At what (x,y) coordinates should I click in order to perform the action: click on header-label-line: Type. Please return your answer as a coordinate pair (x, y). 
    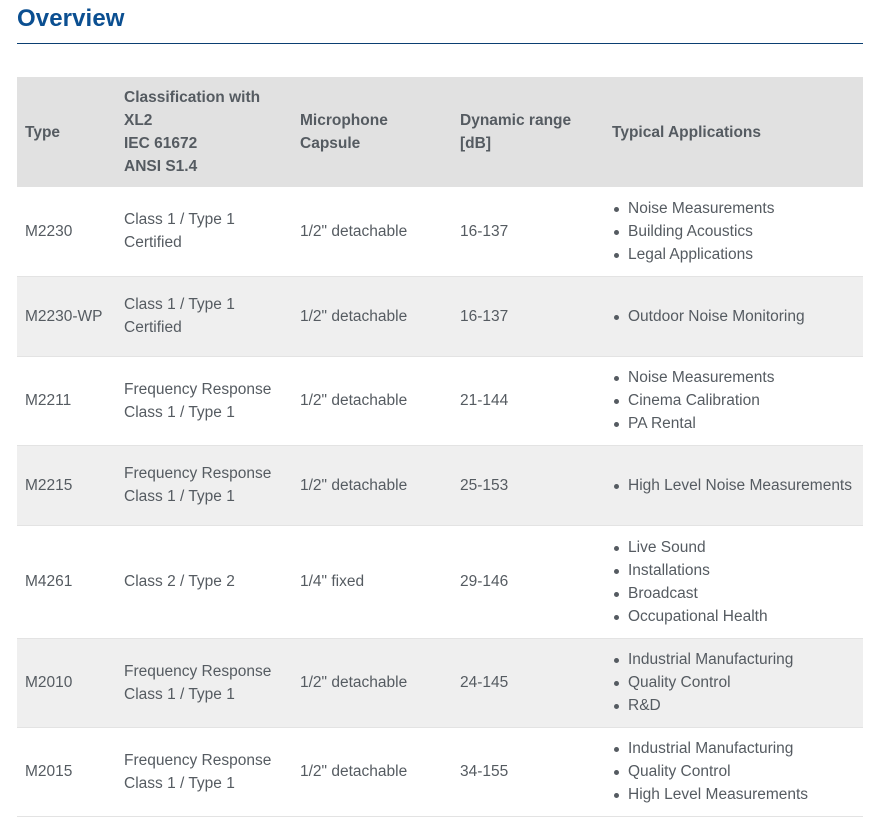
    Looking at the image, I should click on (43, 132).